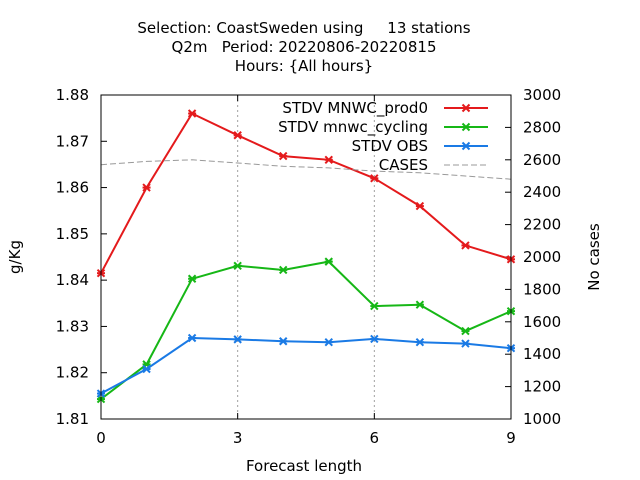 The image size is (640, 480). Describe the element at coordinates (542, 354) in the screenshot. I see `y2-tick-label: 1400` at that location.